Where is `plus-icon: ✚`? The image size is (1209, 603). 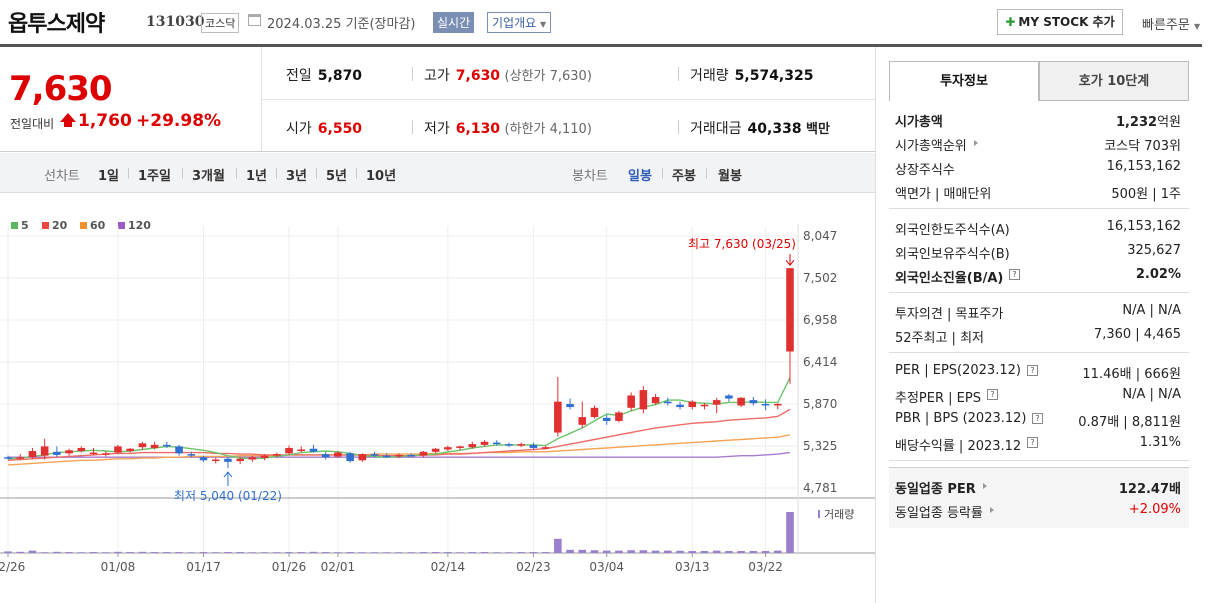 plus-icon: ✚ is located at coordinates (1010, 22).